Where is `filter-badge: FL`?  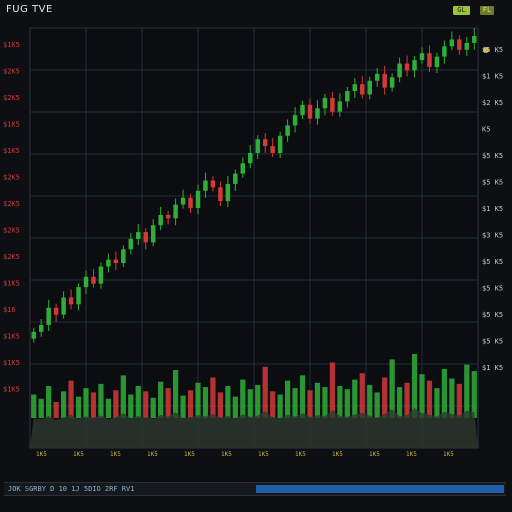 filter-badge: FL is located at coordinates (487, 10).